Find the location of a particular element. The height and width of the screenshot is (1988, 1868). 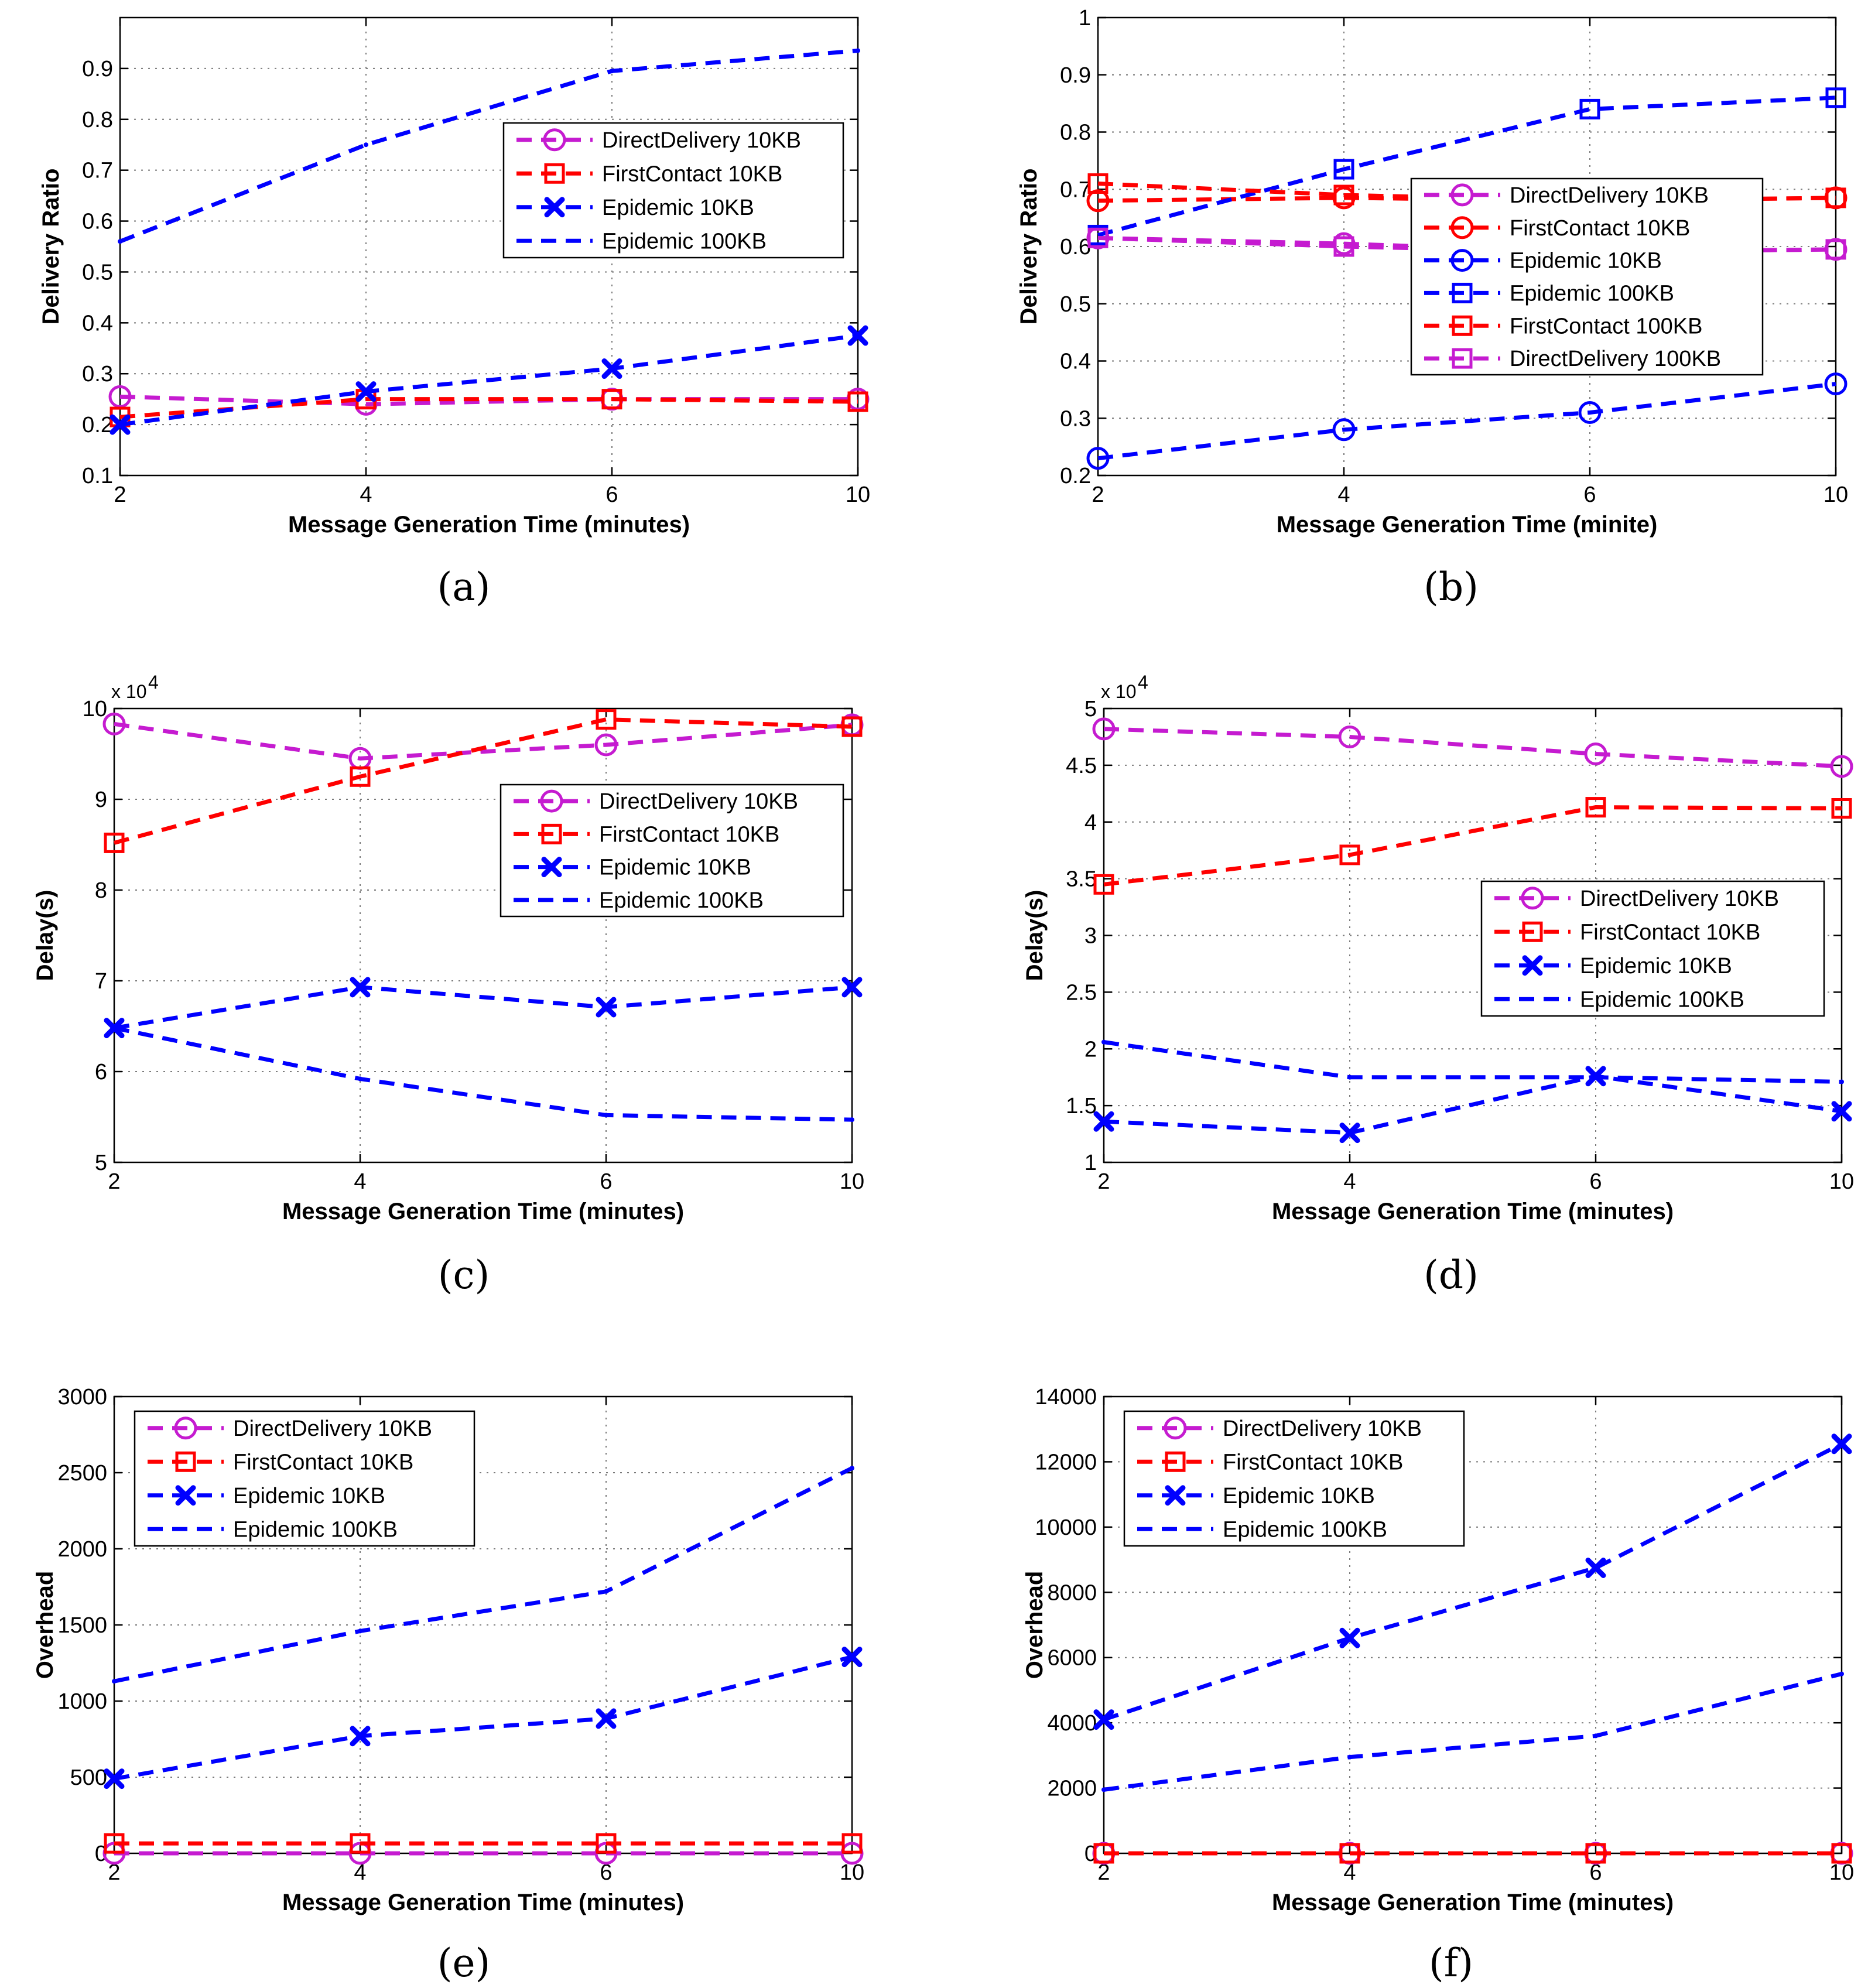

y-tick-label: 1500 is located at coordinates (82, 1625).